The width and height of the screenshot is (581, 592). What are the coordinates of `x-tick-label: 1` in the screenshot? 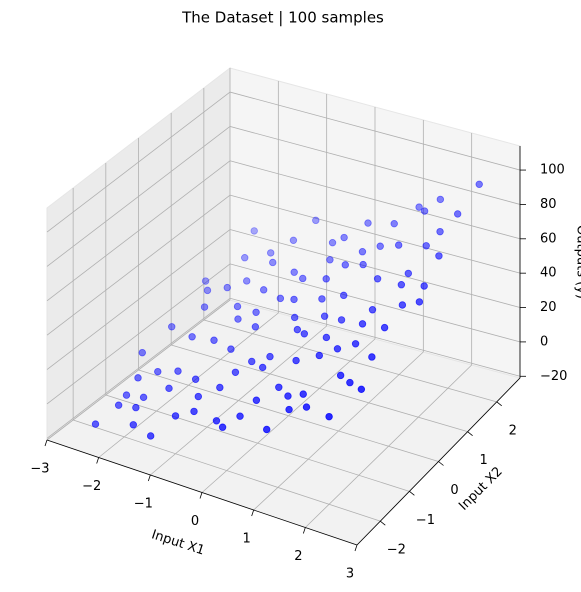 It's located at (247, 539).